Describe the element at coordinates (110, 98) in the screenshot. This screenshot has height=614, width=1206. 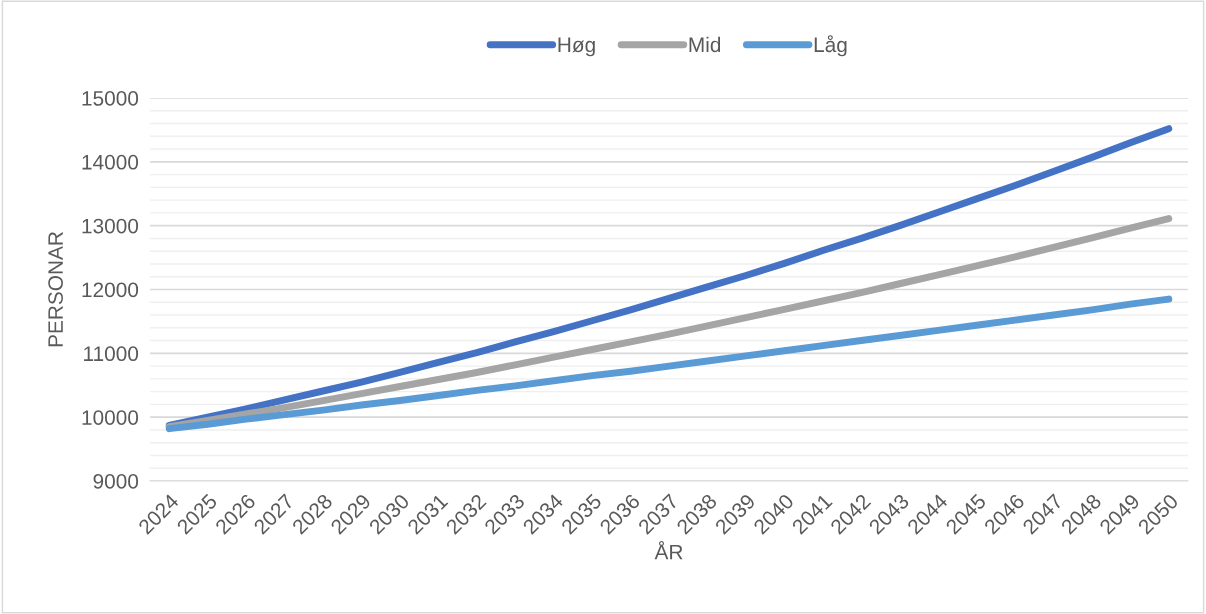
I see `y-tick-label: 15000` at that location.